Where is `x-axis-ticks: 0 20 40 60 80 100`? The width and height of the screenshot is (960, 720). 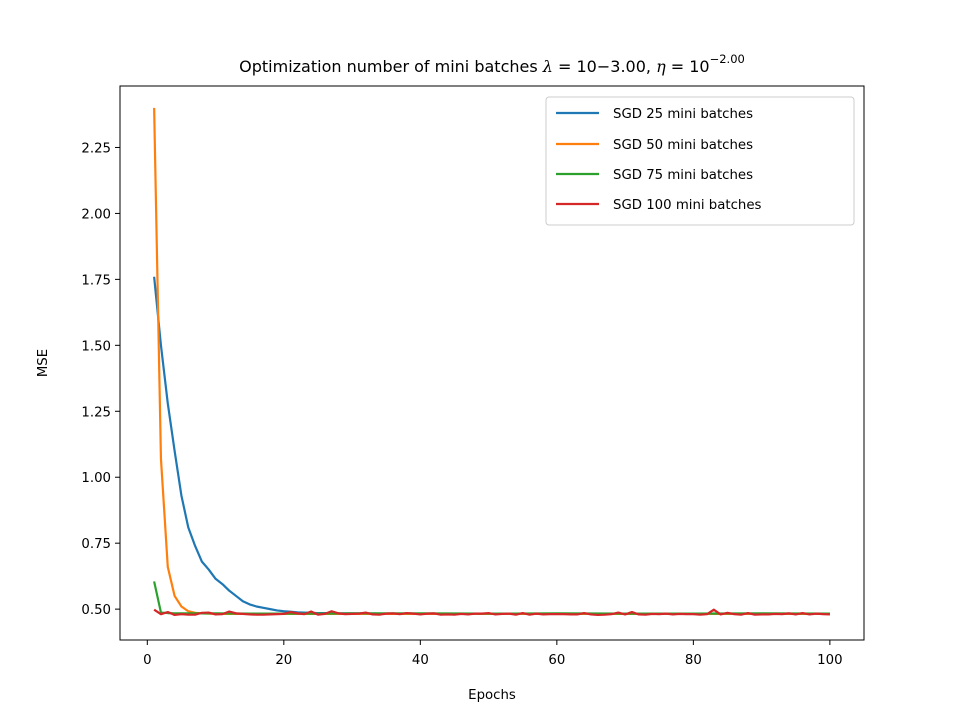
x-axis-ticks: 0 20 40 60 80 100 is located at coordinates (493, 654).